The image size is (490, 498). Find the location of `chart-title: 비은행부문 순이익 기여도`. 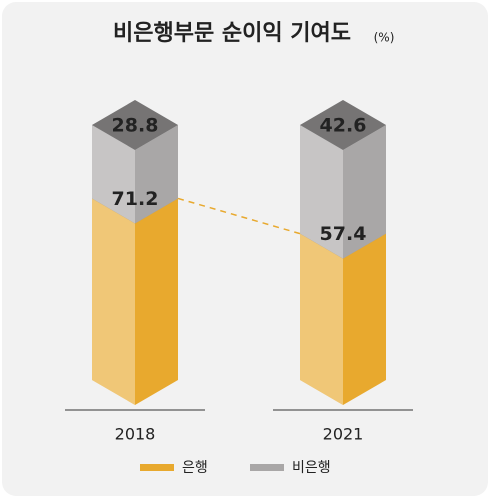

chart-title: 비은행부문 순이익 기여도 is located at coordinates (232, 33).